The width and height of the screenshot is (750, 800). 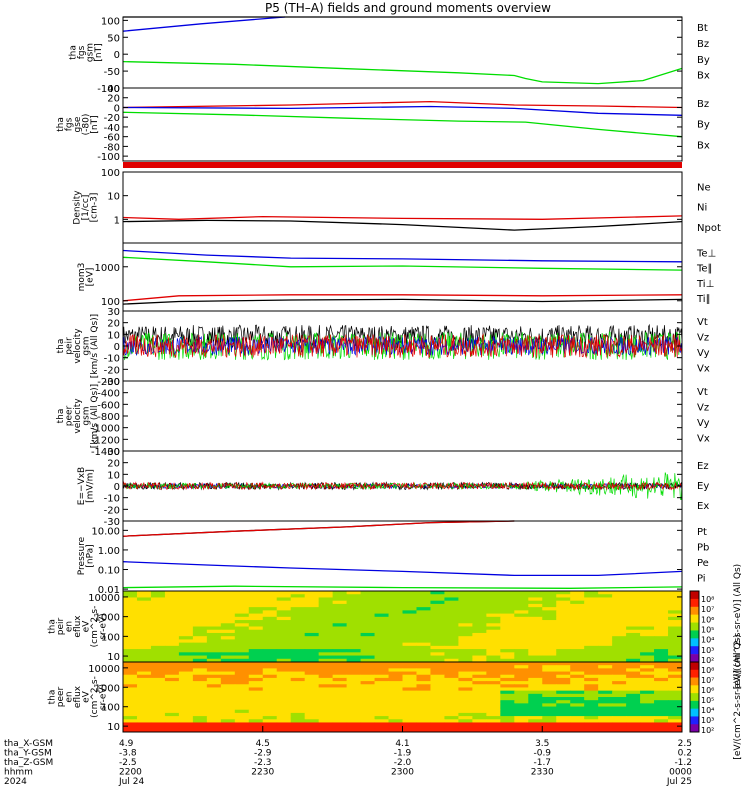 I want to click on y-tick-label: 40, so click(x=113, y=89).